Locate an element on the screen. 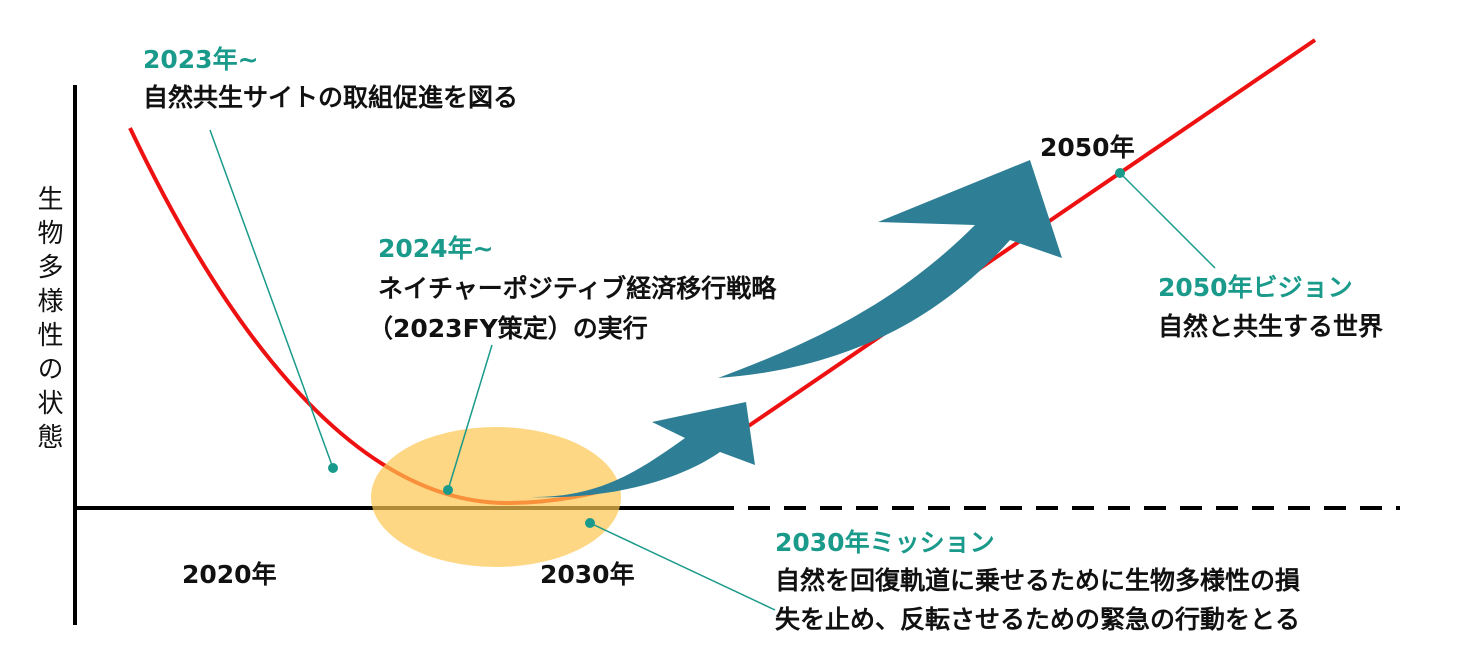 This screenshot has height=657, width=1476. x-label: 2030年 is located at coordinates (587, 574).